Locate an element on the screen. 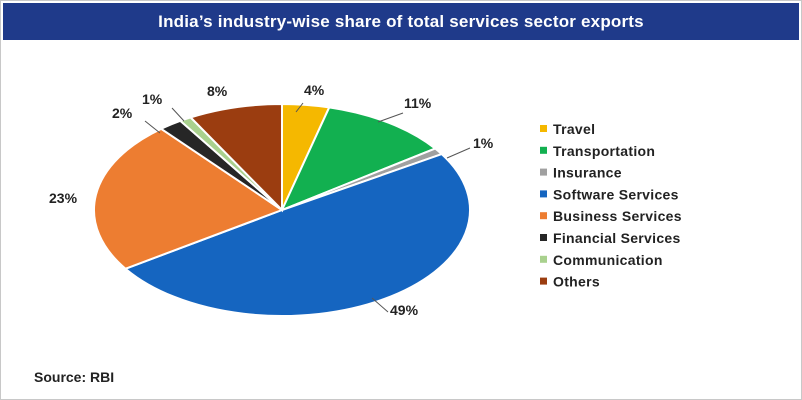 This screenshot has width=802, height=400. legend-label-others: Others is located at coordinates (576, 282).